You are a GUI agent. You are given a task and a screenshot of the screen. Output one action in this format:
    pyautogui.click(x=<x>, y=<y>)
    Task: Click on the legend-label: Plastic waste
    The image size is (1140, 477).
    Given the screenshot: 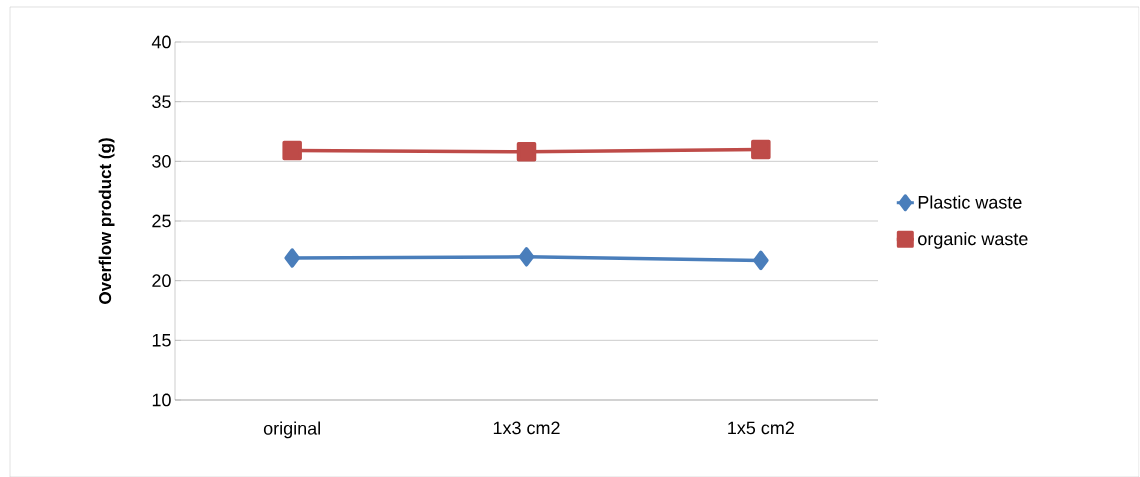 What is the action you would take?
    pyautogui.click(x=970, y=202)
    